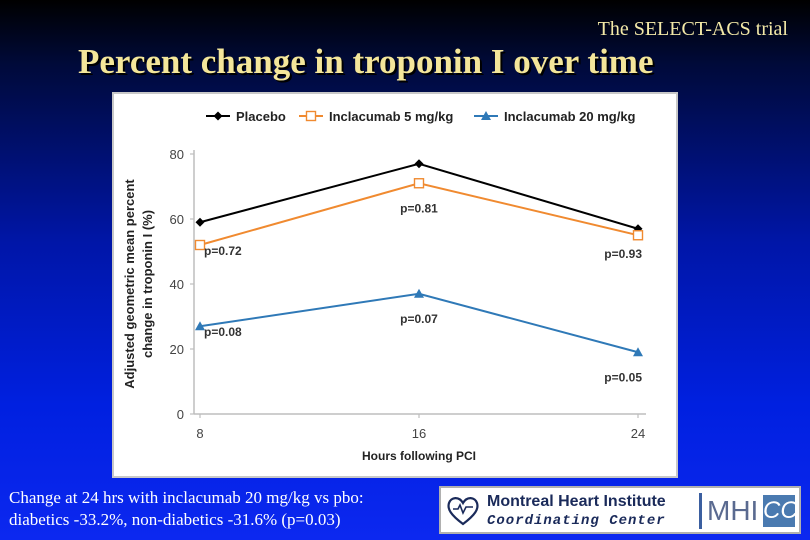 Image resolution: width=810 pixels, height=540 pixels. I want to click on y-axis-label-line-2: change in troponin I (%), so click(147, 284).